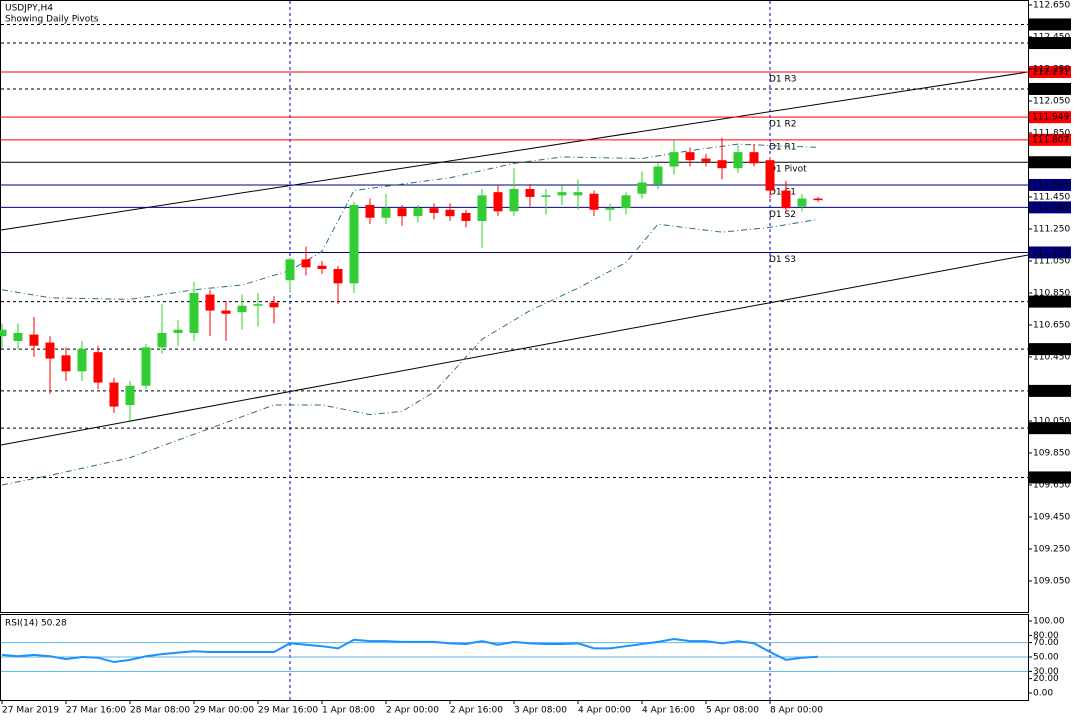  Describe the element at coordinates (604, 711) in the screenshot. I see `x-tick-label: 4 Apr 00:00` at that location.